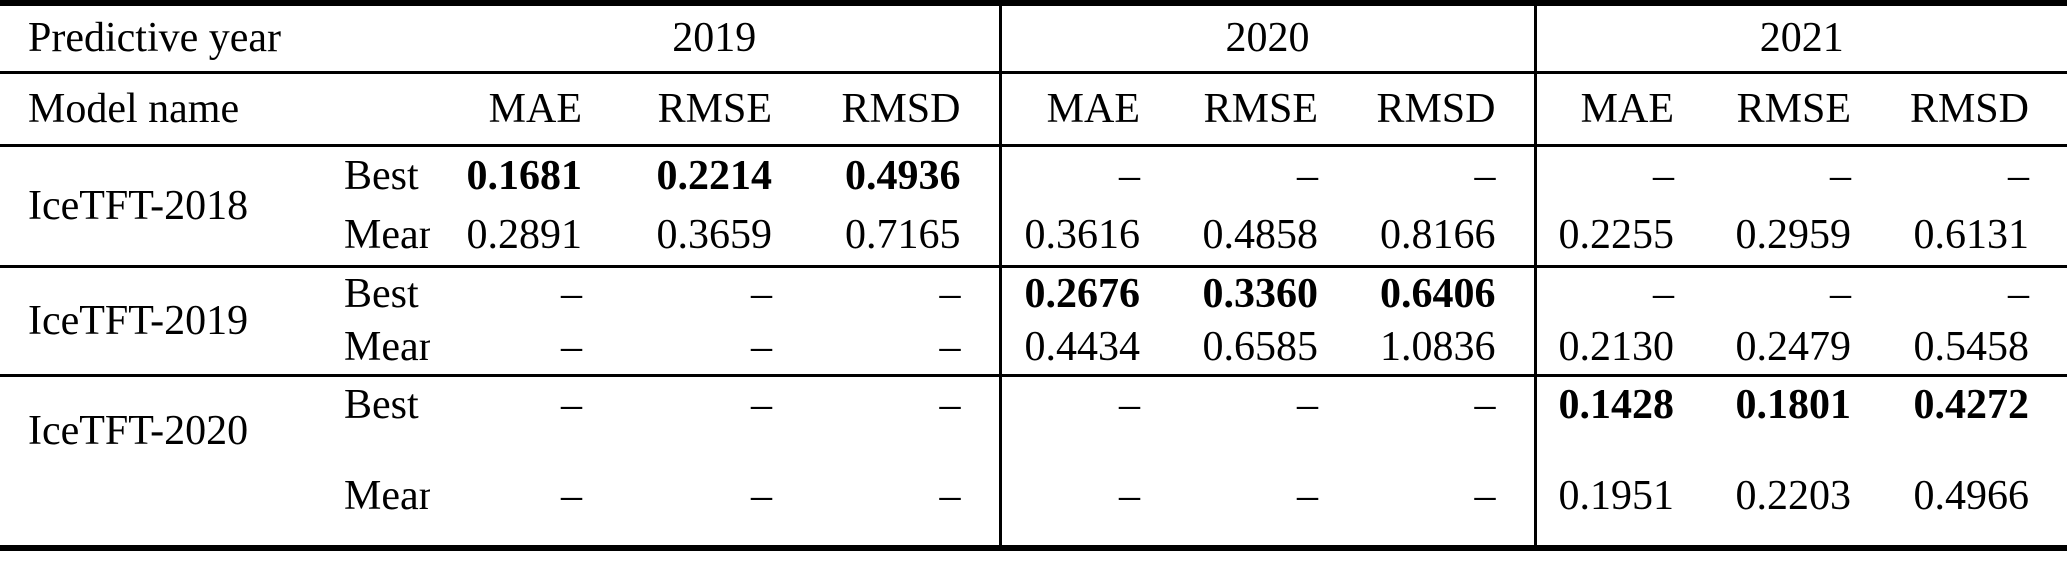  Describe the element at coordinates (906, 175) in the screenshot. I see `value-cell: 0.4936` at that location.